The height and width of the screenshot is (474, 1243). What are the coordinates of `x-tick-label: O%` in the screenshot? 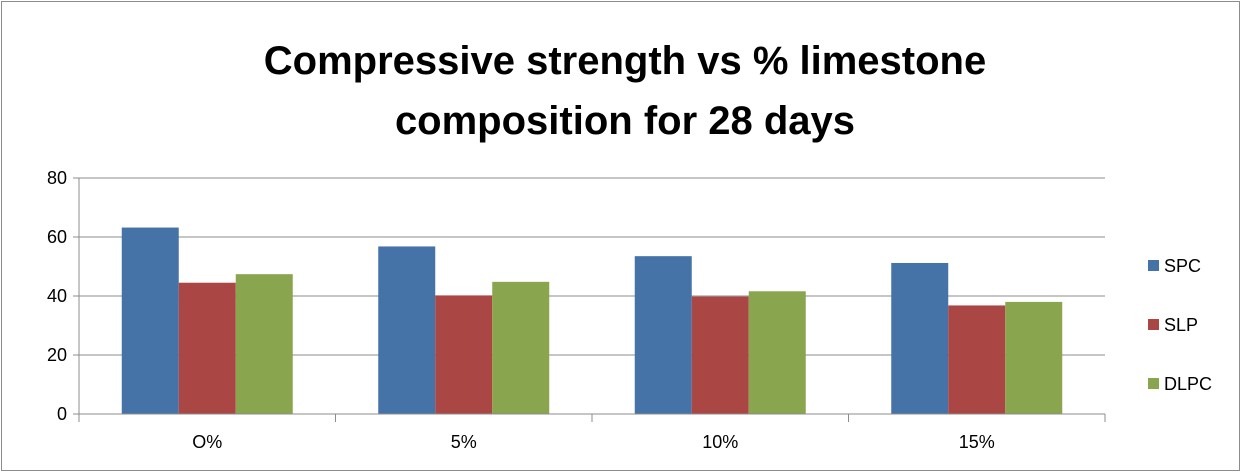 It's located at (207, 442).